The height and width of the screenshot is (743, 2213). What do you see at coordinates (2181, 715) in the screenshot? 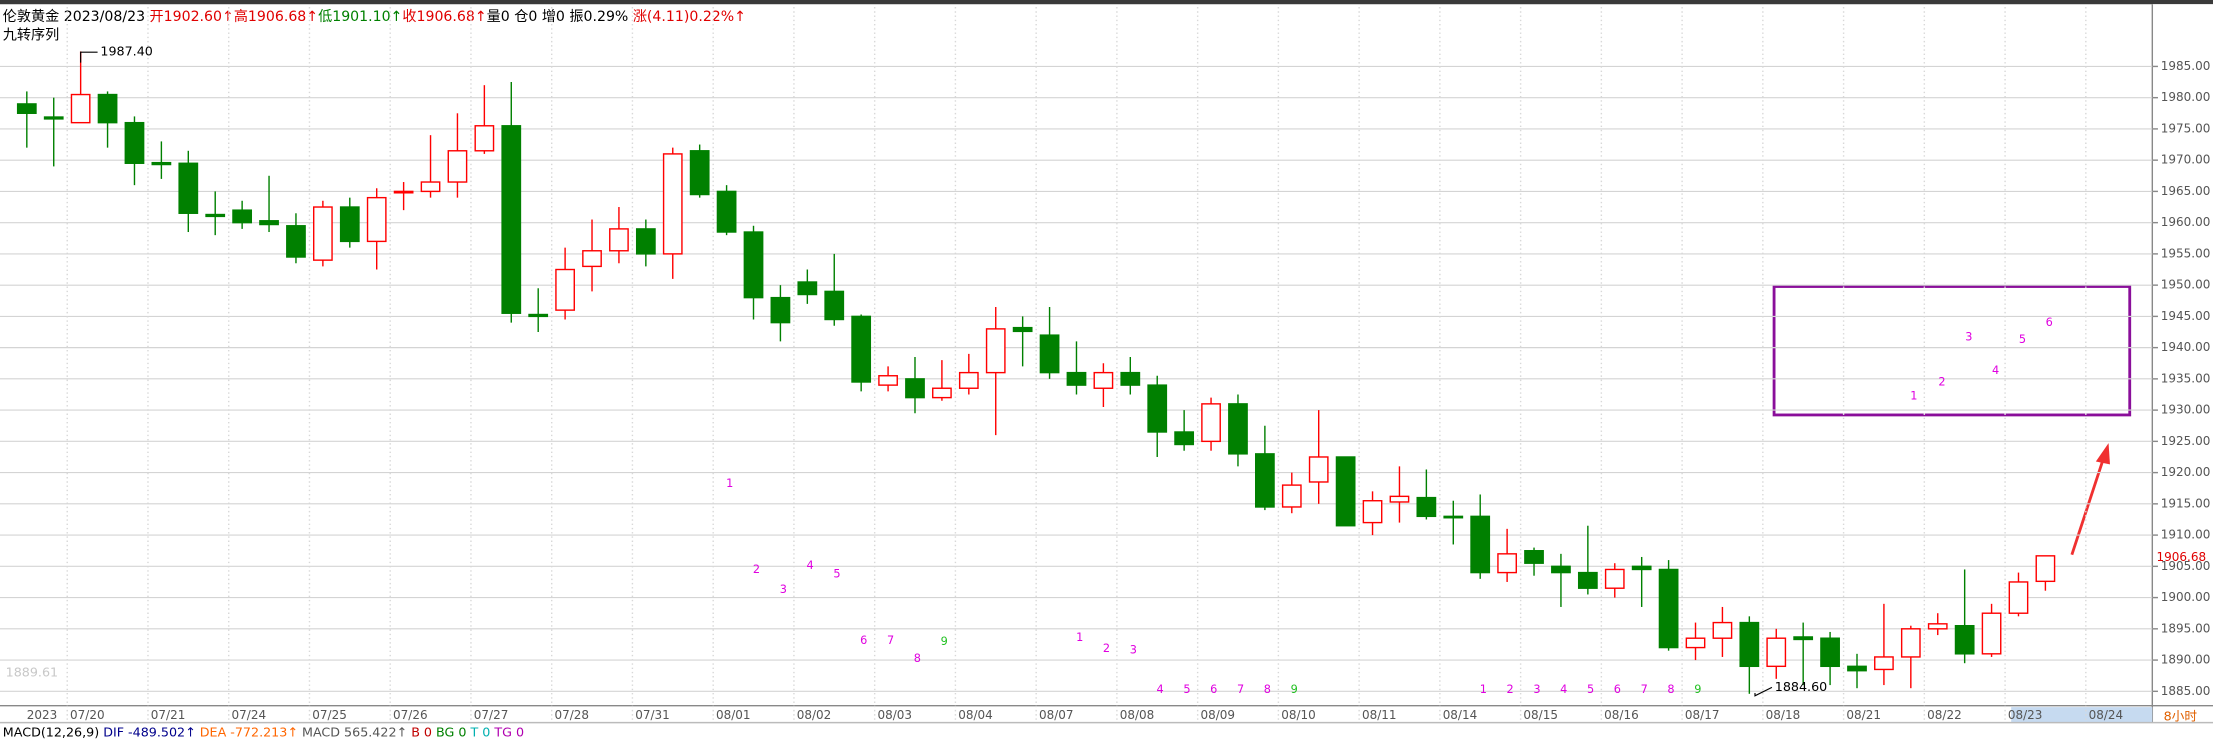
I see `period-label: 8小时` at bounding box center [2181, 715].